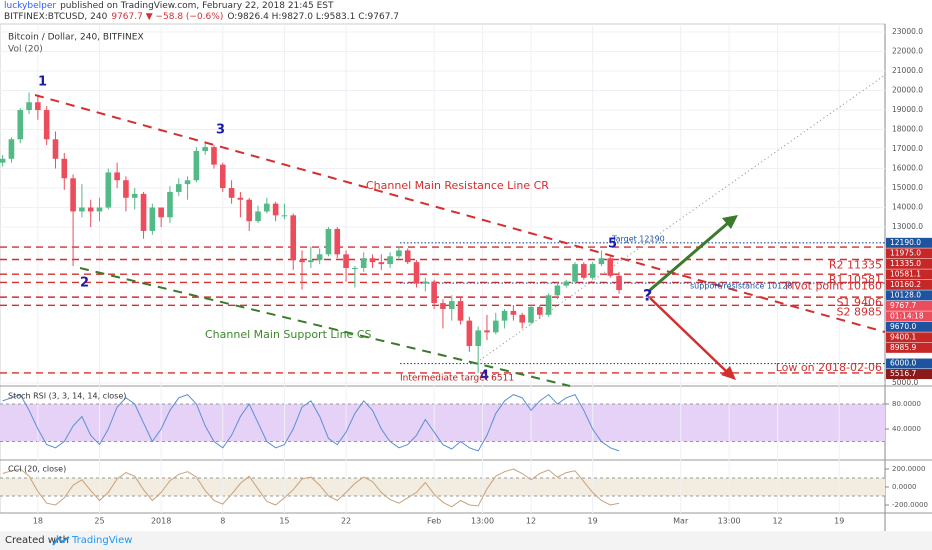  Describe the element at coordinates (903, 347) in the screenshot. I see `price-label: 8985.9` at that location.